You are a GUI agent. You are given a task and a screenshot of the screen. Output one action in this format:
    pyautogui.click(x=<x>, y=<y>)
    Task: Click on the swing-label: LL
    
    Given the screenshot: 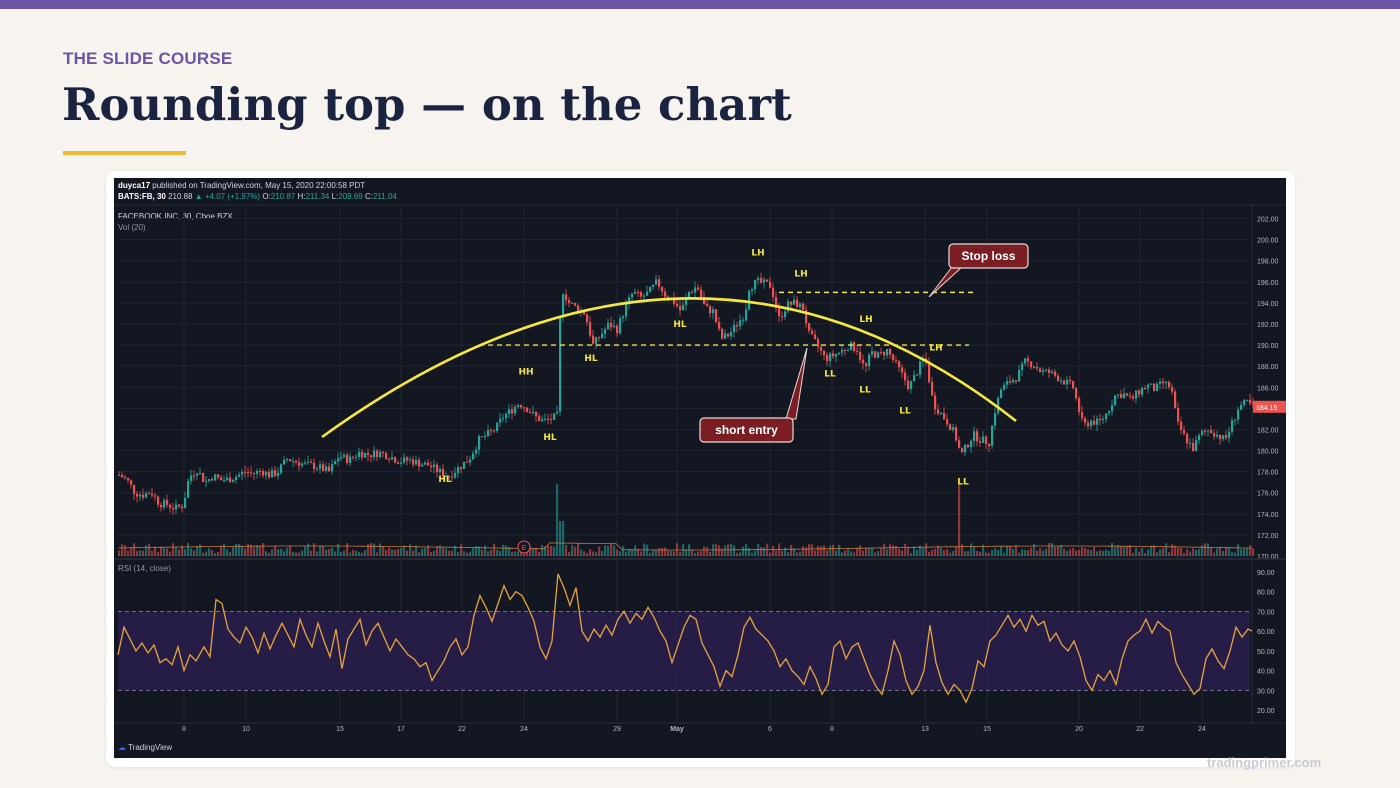 What is the action you would take?
    pyautogui.click(x=830, y=375)
    